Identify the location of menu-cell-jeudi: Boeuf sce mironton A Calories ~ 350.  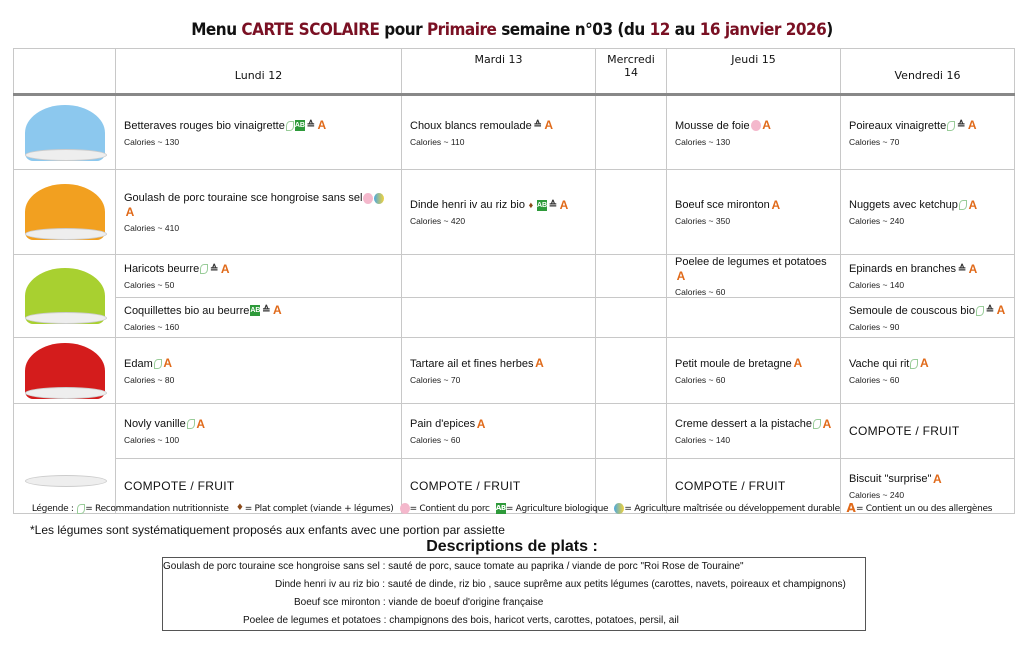
(753, 212).